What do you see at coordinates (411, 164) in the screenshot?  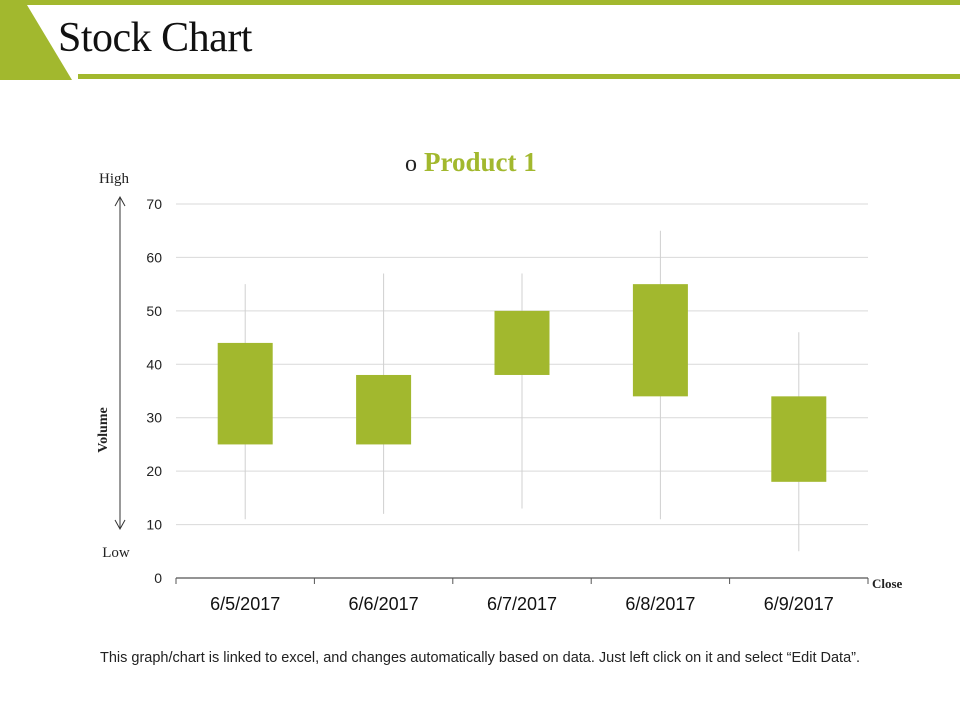 I see `legend-marker: o` at bounding box center [411, 164].